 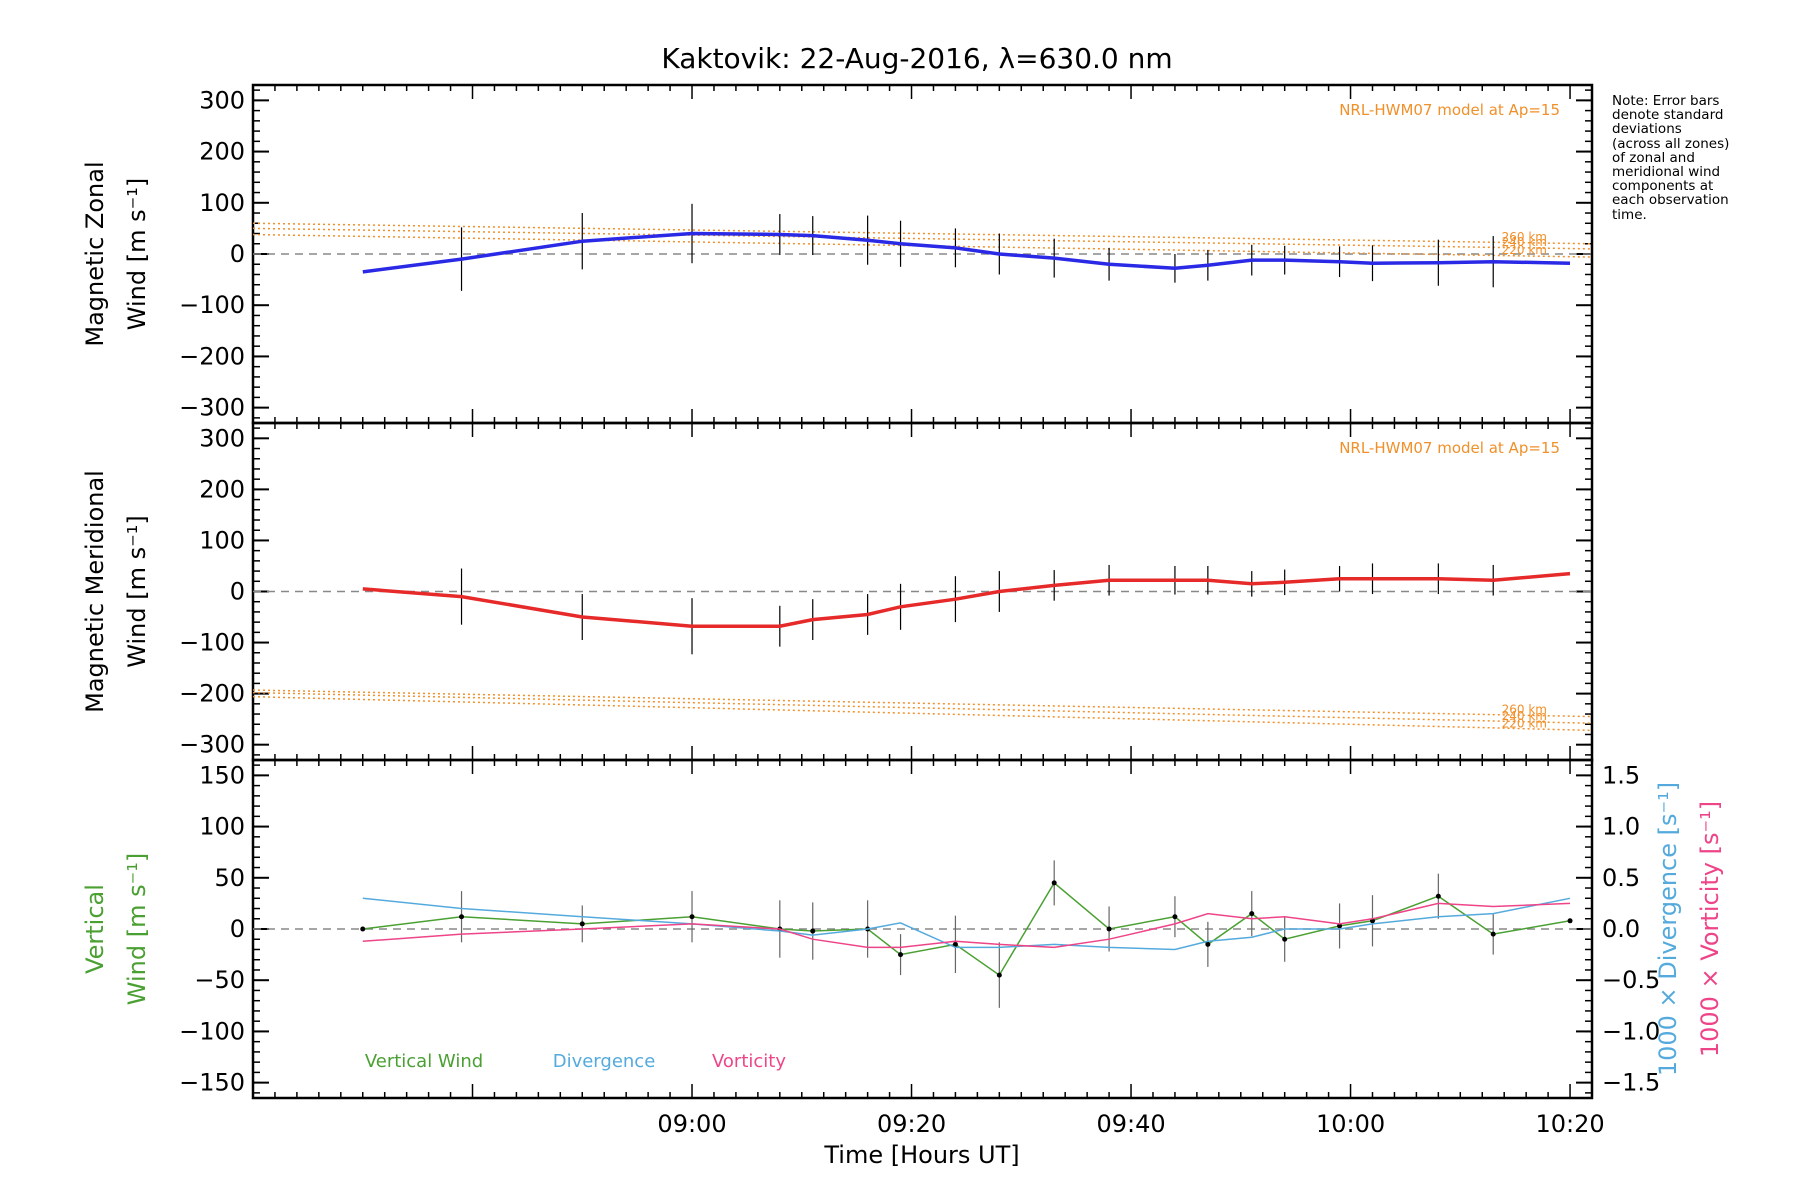 I want to click on x-tick-label: 10:20, so click(x=1569, y=1124).